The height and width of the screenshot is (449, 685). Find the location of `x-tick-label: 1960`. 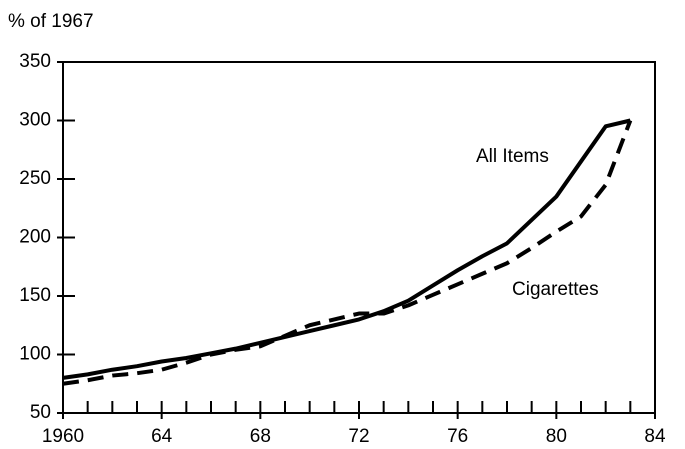

x-tick-label: 1960 is located at coordinates (63, 436).